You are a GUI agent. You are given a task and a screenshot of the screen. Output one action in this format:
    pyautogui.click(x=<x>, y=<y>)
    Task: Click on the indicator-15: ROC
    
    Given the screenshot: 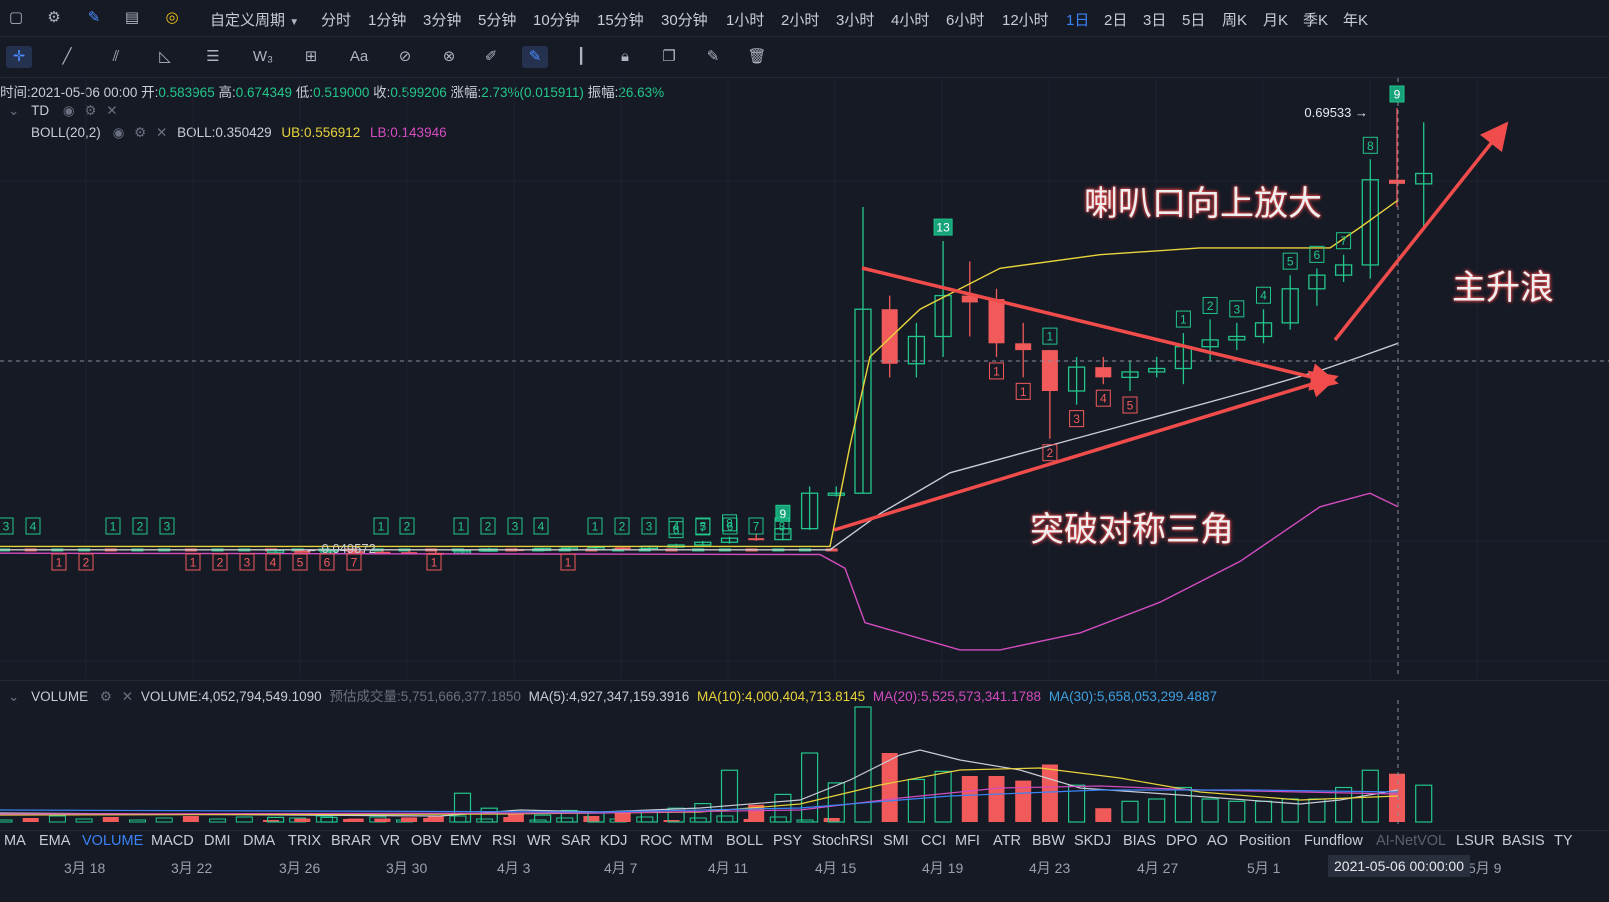 What is the action you would take?
    pyautogui.click(x=656, y=841)
    